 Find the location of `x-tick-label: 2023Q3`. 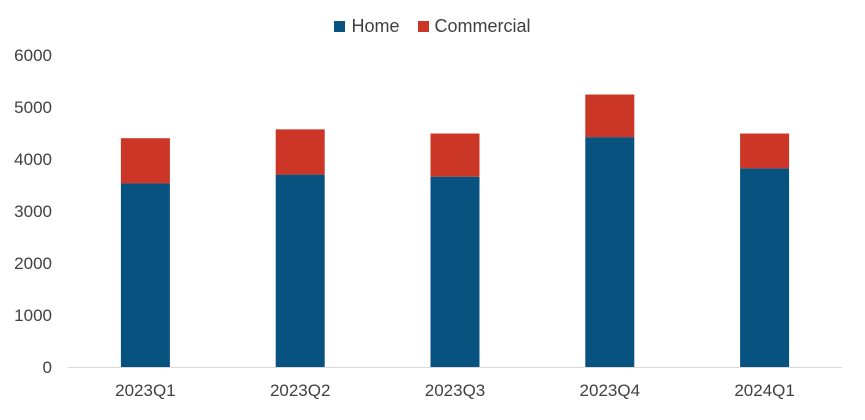

x-tick-label: 2023Q3 is located at coordinates (455, 390).